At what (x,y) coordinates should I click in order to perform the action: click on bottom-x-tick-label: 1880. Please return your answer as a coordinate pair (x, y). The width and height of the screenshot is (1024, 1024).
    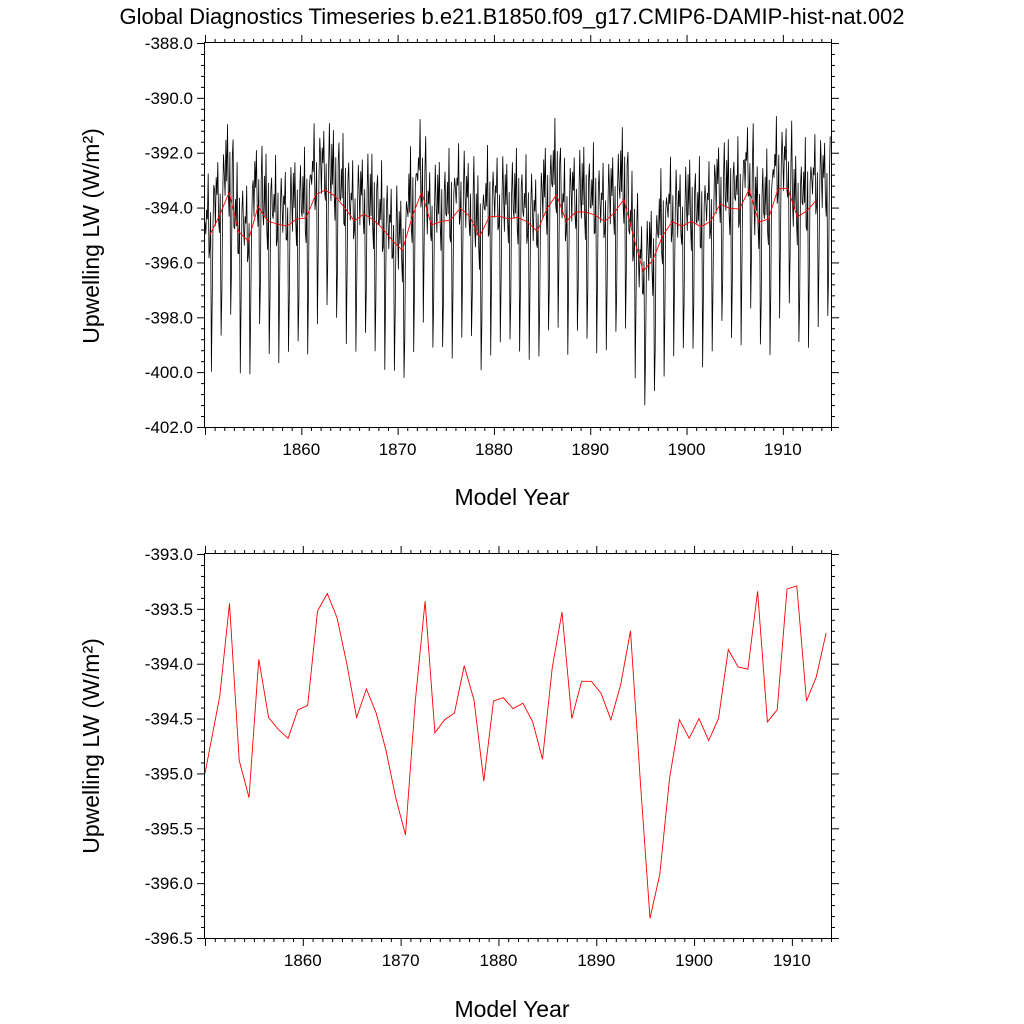
    Looking at the image, I should click on (499, 960).